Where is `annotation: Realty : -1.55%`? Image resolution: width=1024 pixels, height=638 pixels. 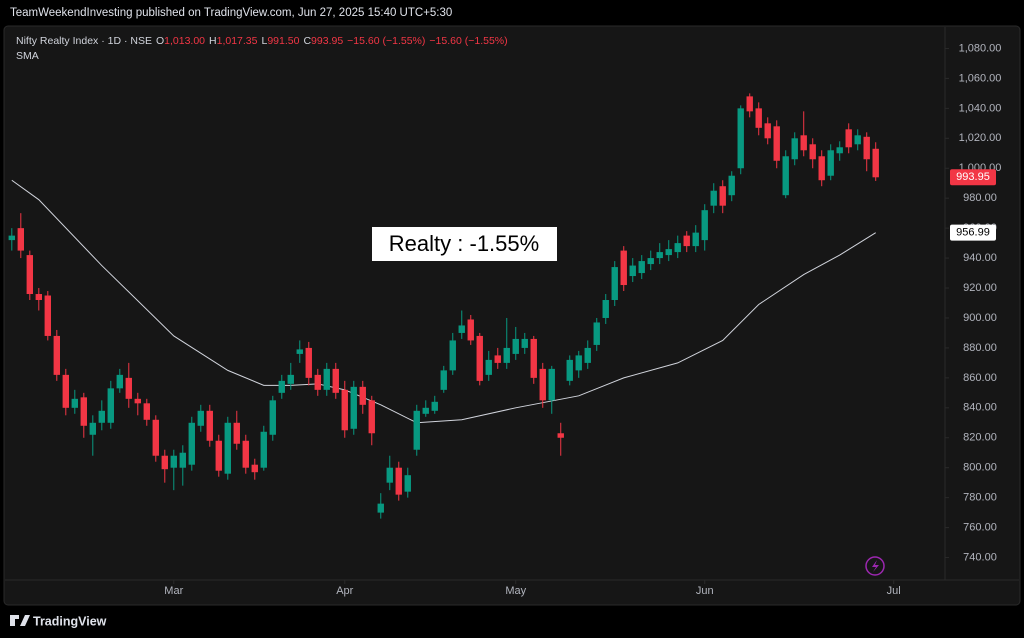
annotation: Realty : -1.55% is located at coordinates (464, 243).